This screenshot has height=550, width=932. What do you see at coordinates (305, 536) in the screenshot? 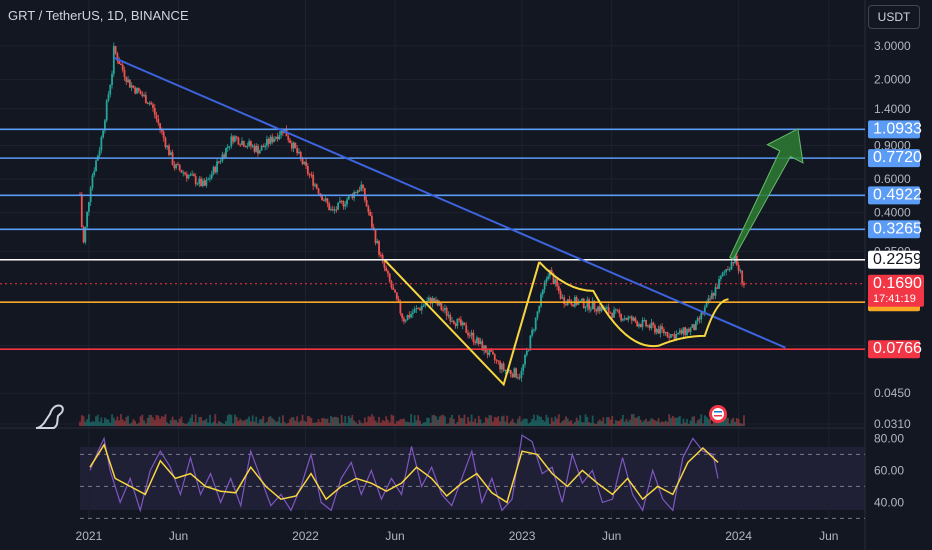
I see `x-tick-label: 2022` at bounding box center [305, 536].